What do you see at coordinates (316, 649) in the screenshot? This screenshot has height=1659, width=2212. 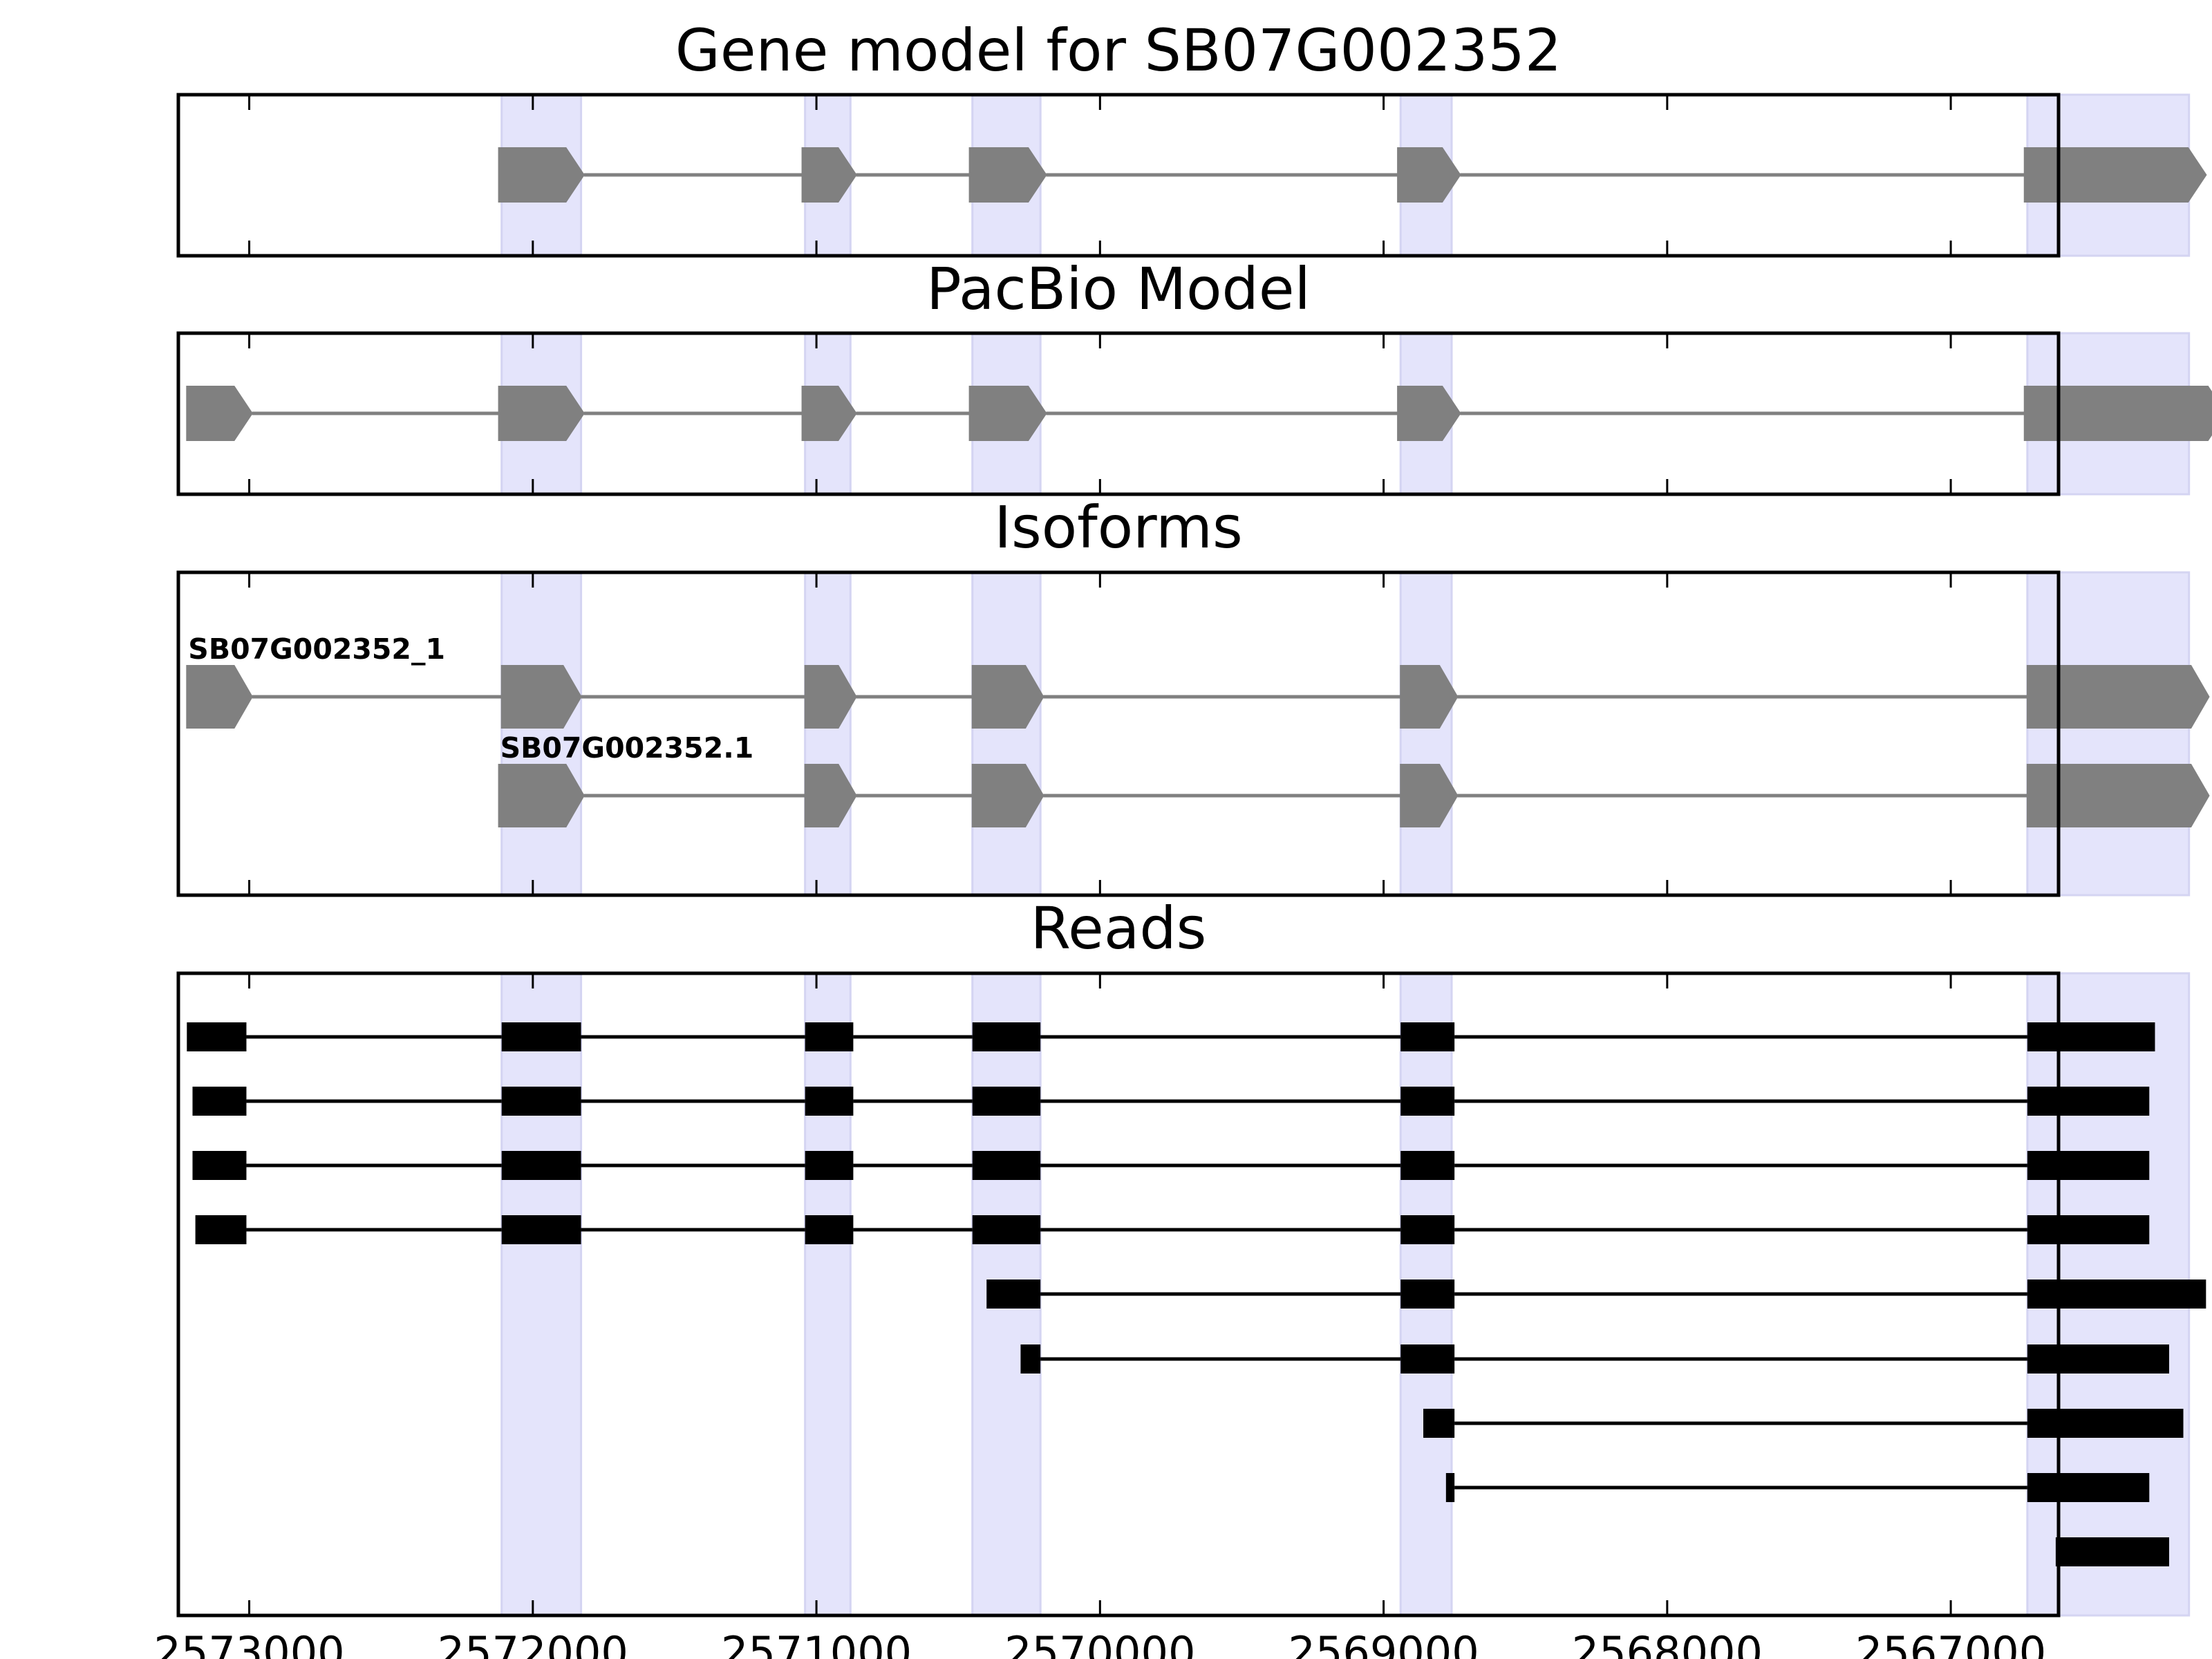 I see `isoform-label: SB07G002352_1` at bounding box center [316, 649].